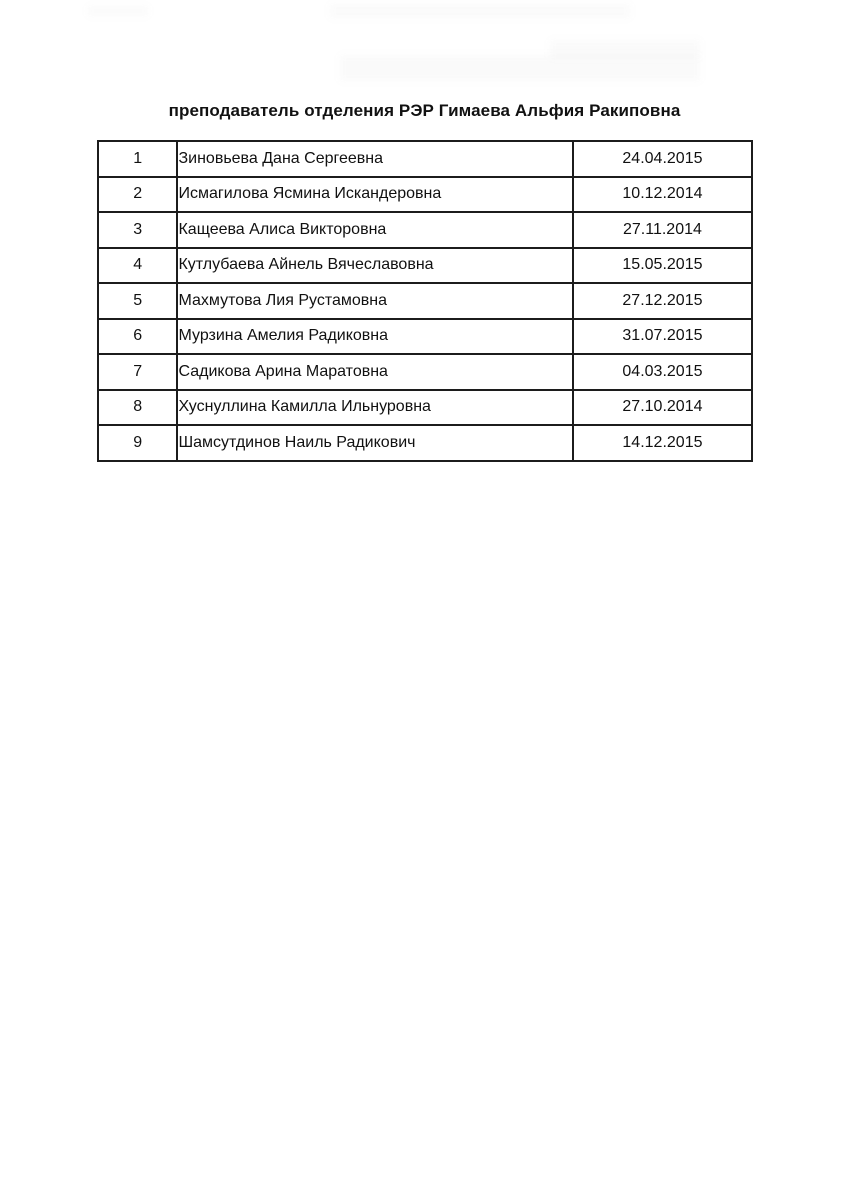 The image size is (849, 1200). I want to click on table-row: 9 Шамсутдинов Наиль Радикович 14.12.2015, so click(425, 443).